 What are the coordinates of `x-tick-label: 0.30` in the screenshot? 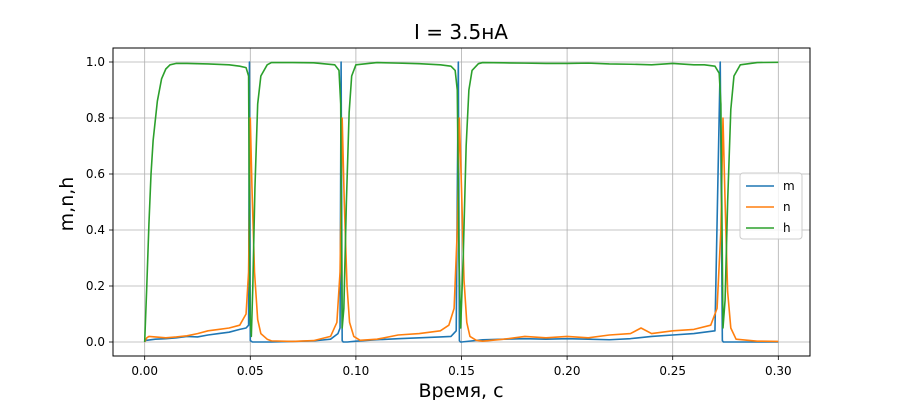 It's located at (778, 371).